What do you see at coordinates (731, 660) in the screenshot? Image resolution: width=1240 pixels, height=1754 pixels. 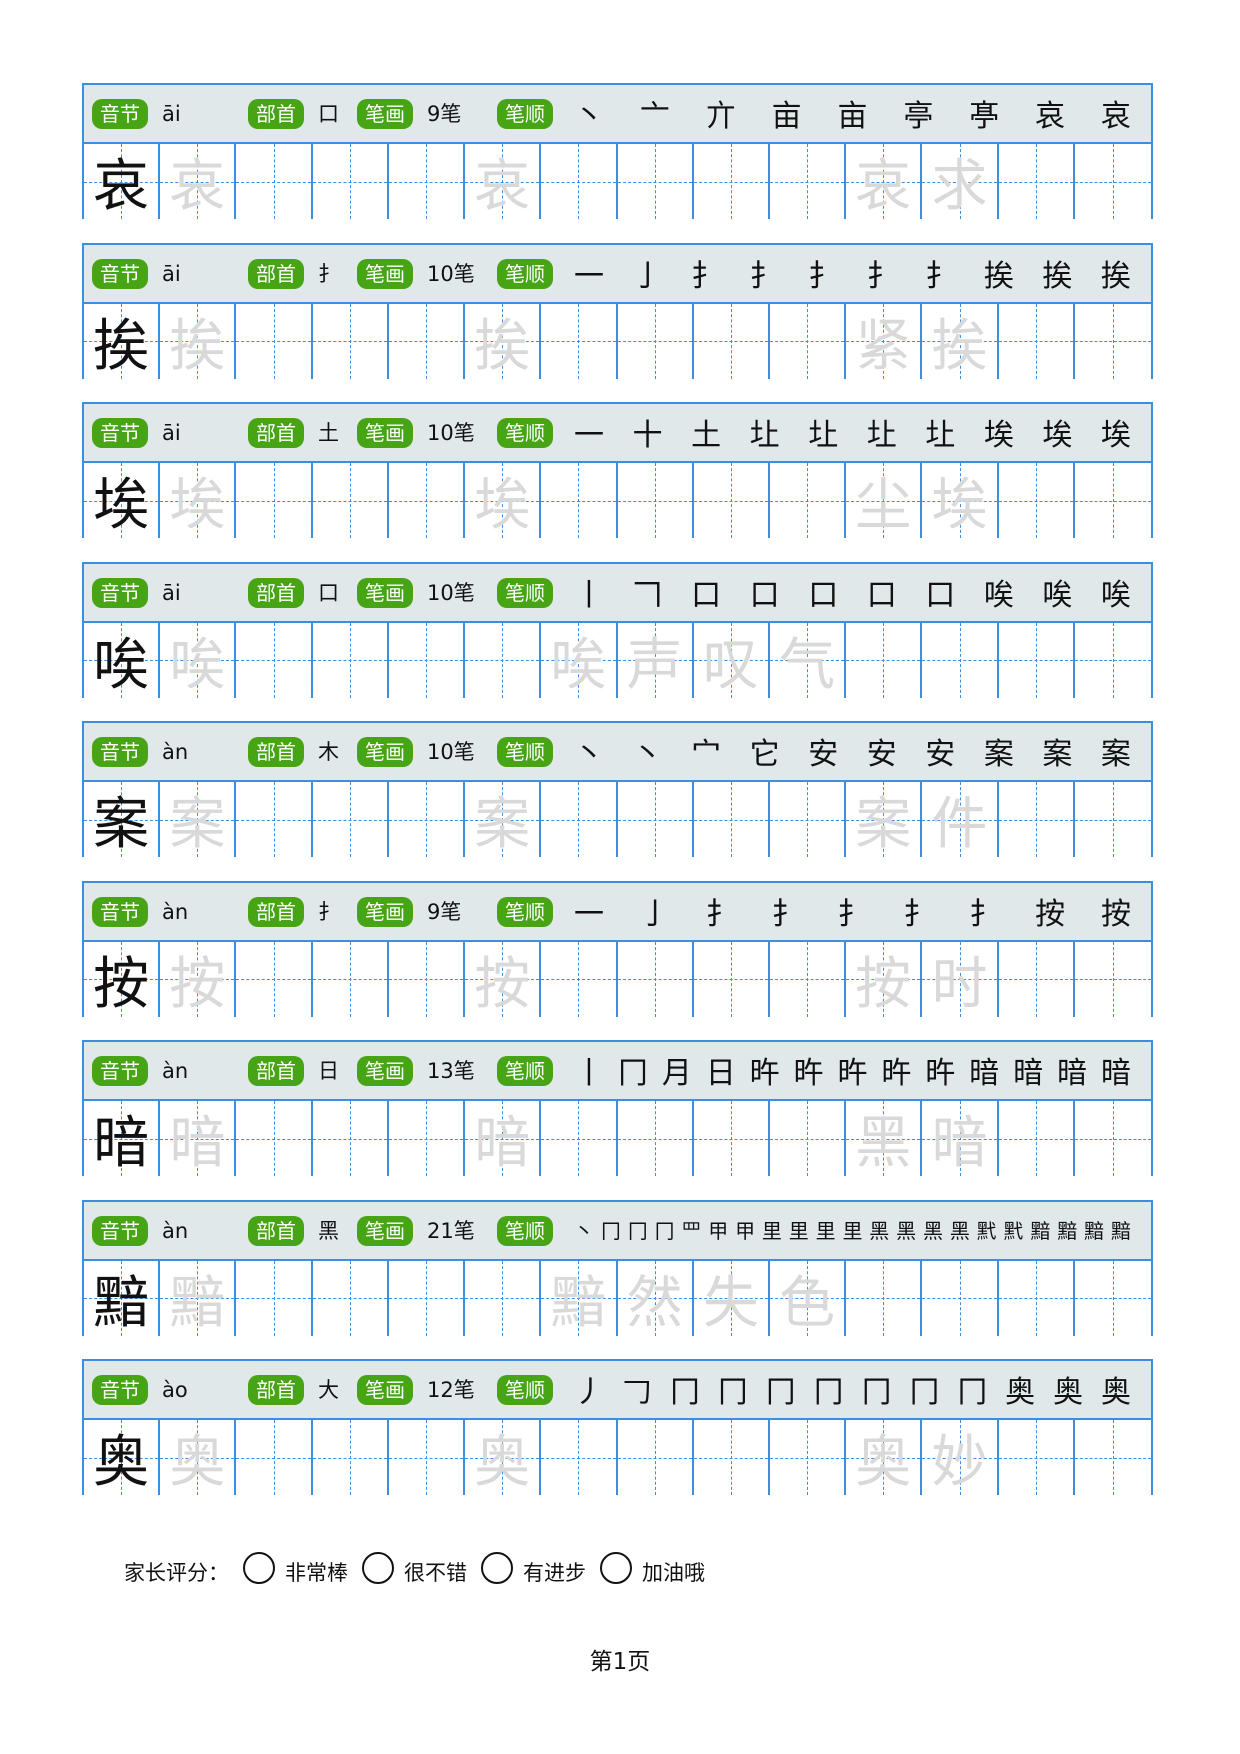 I see `practice-cell: 叹` at bounding box center [731, 660].